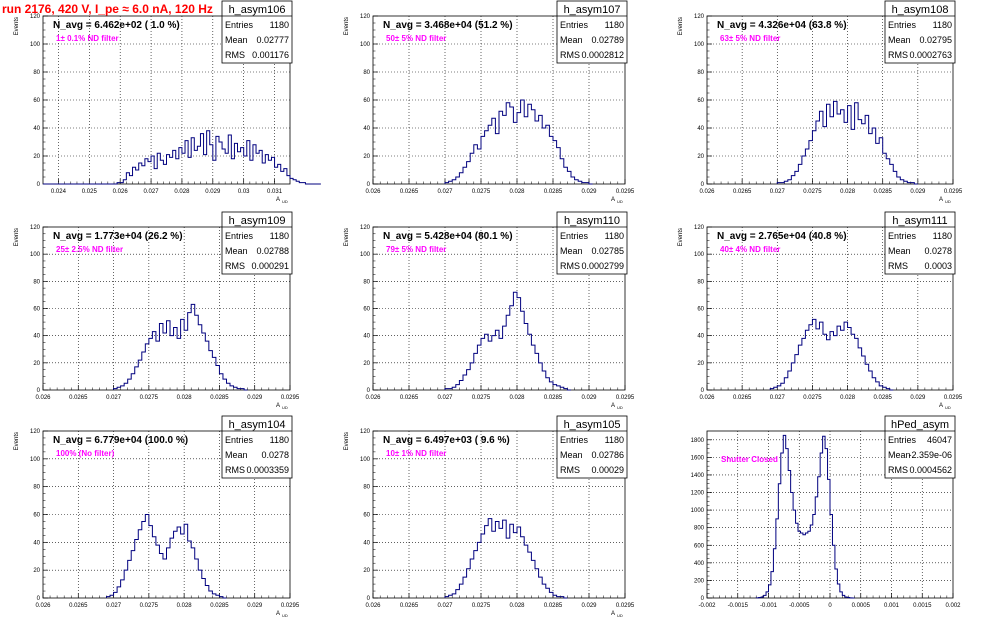 This screenshot has height=622, width=996. I want to click on filter-label: 10± 1% ND filter, so click(416, 453).